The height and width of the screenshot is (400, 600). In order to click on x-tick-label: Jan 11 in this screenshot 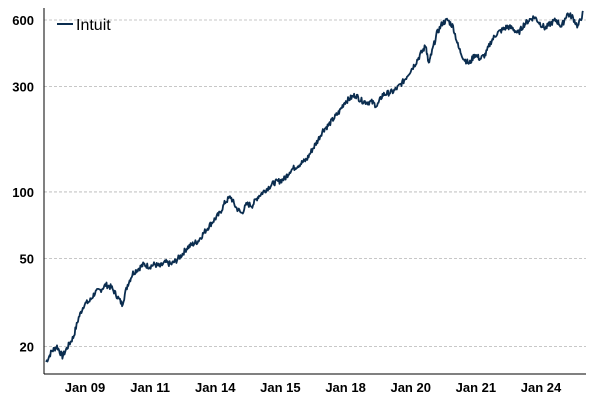, I will do `click(150, 387)`.